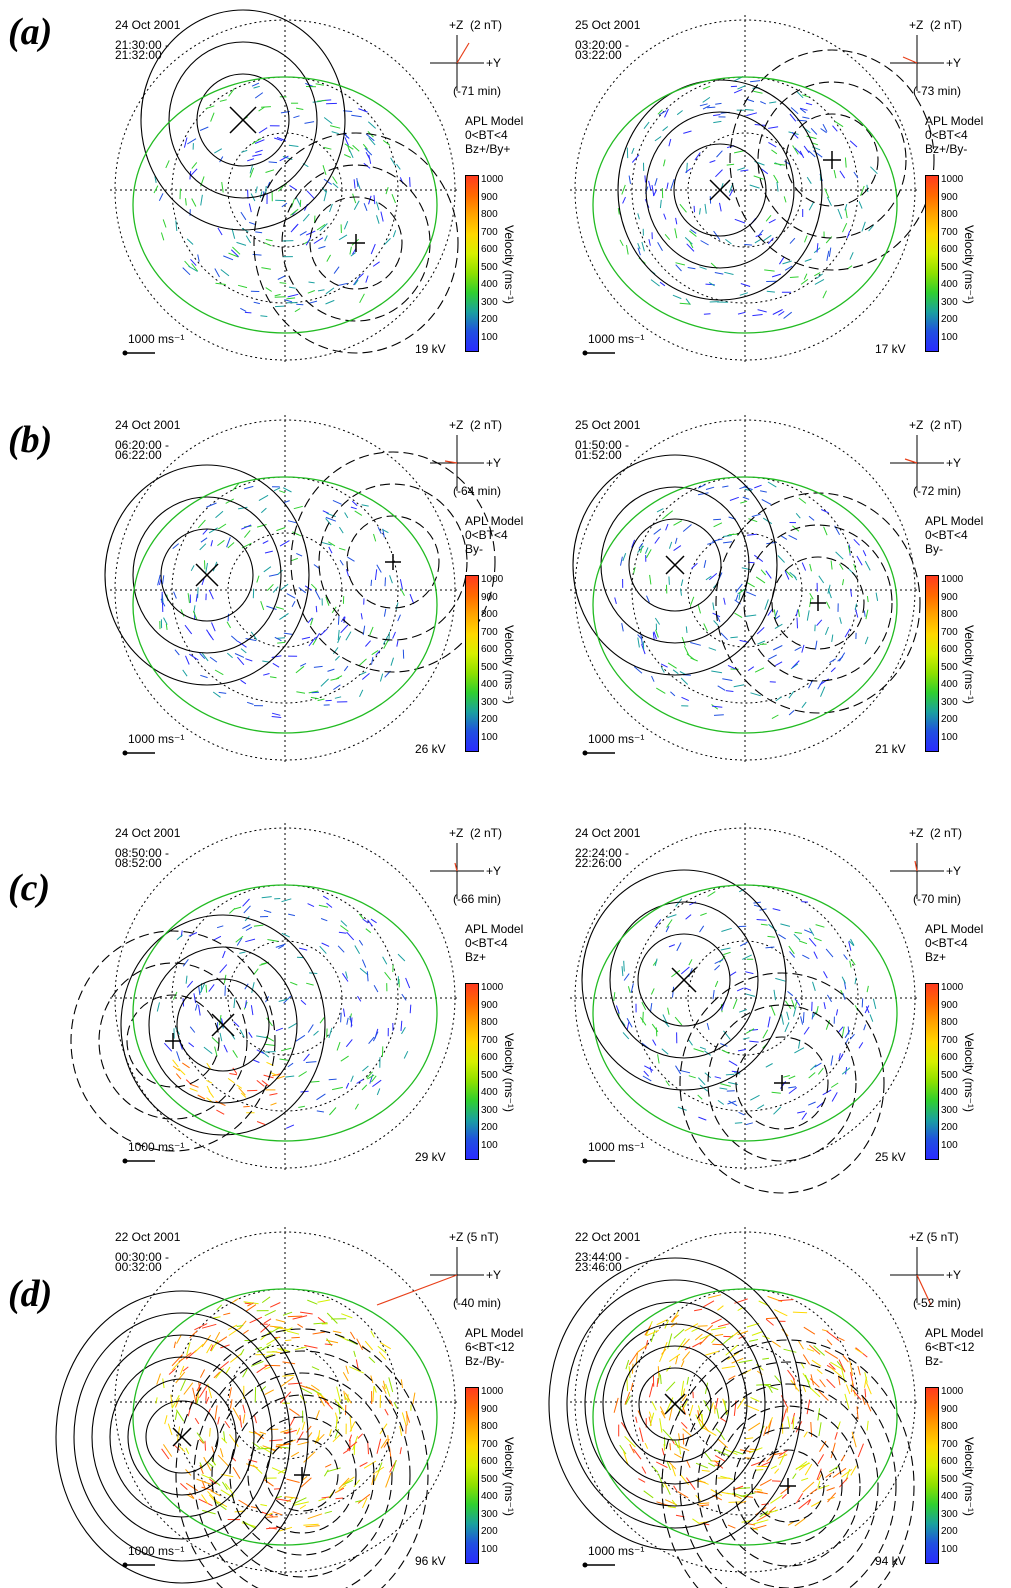  Describe the element at coordinates (298, 570) in the screenshot. I see `potential-foci` at that location.